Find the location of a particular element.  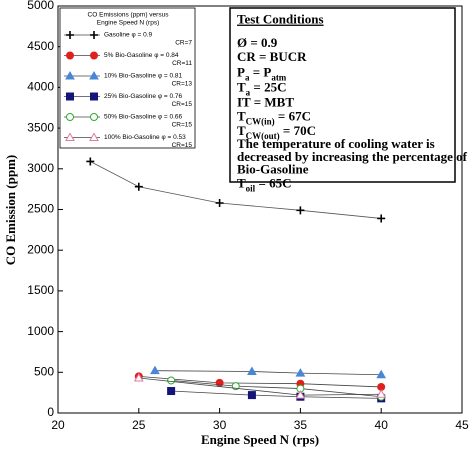

condition-line: Ø = 0.9 is located at coordinates (257, 42).